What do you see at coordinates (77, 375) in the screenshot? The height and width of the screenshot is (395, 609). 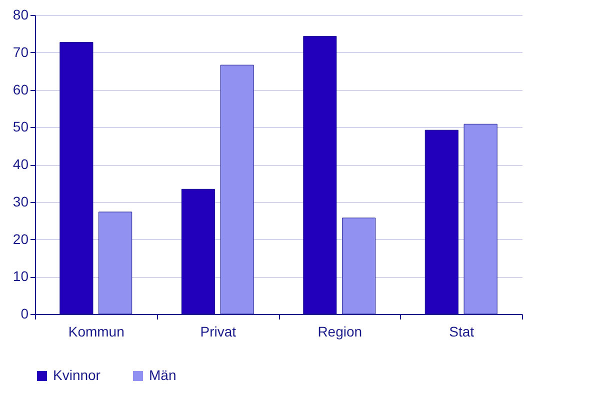 I see `legend-label: Kvinnor` at bounding box center [77, 375].